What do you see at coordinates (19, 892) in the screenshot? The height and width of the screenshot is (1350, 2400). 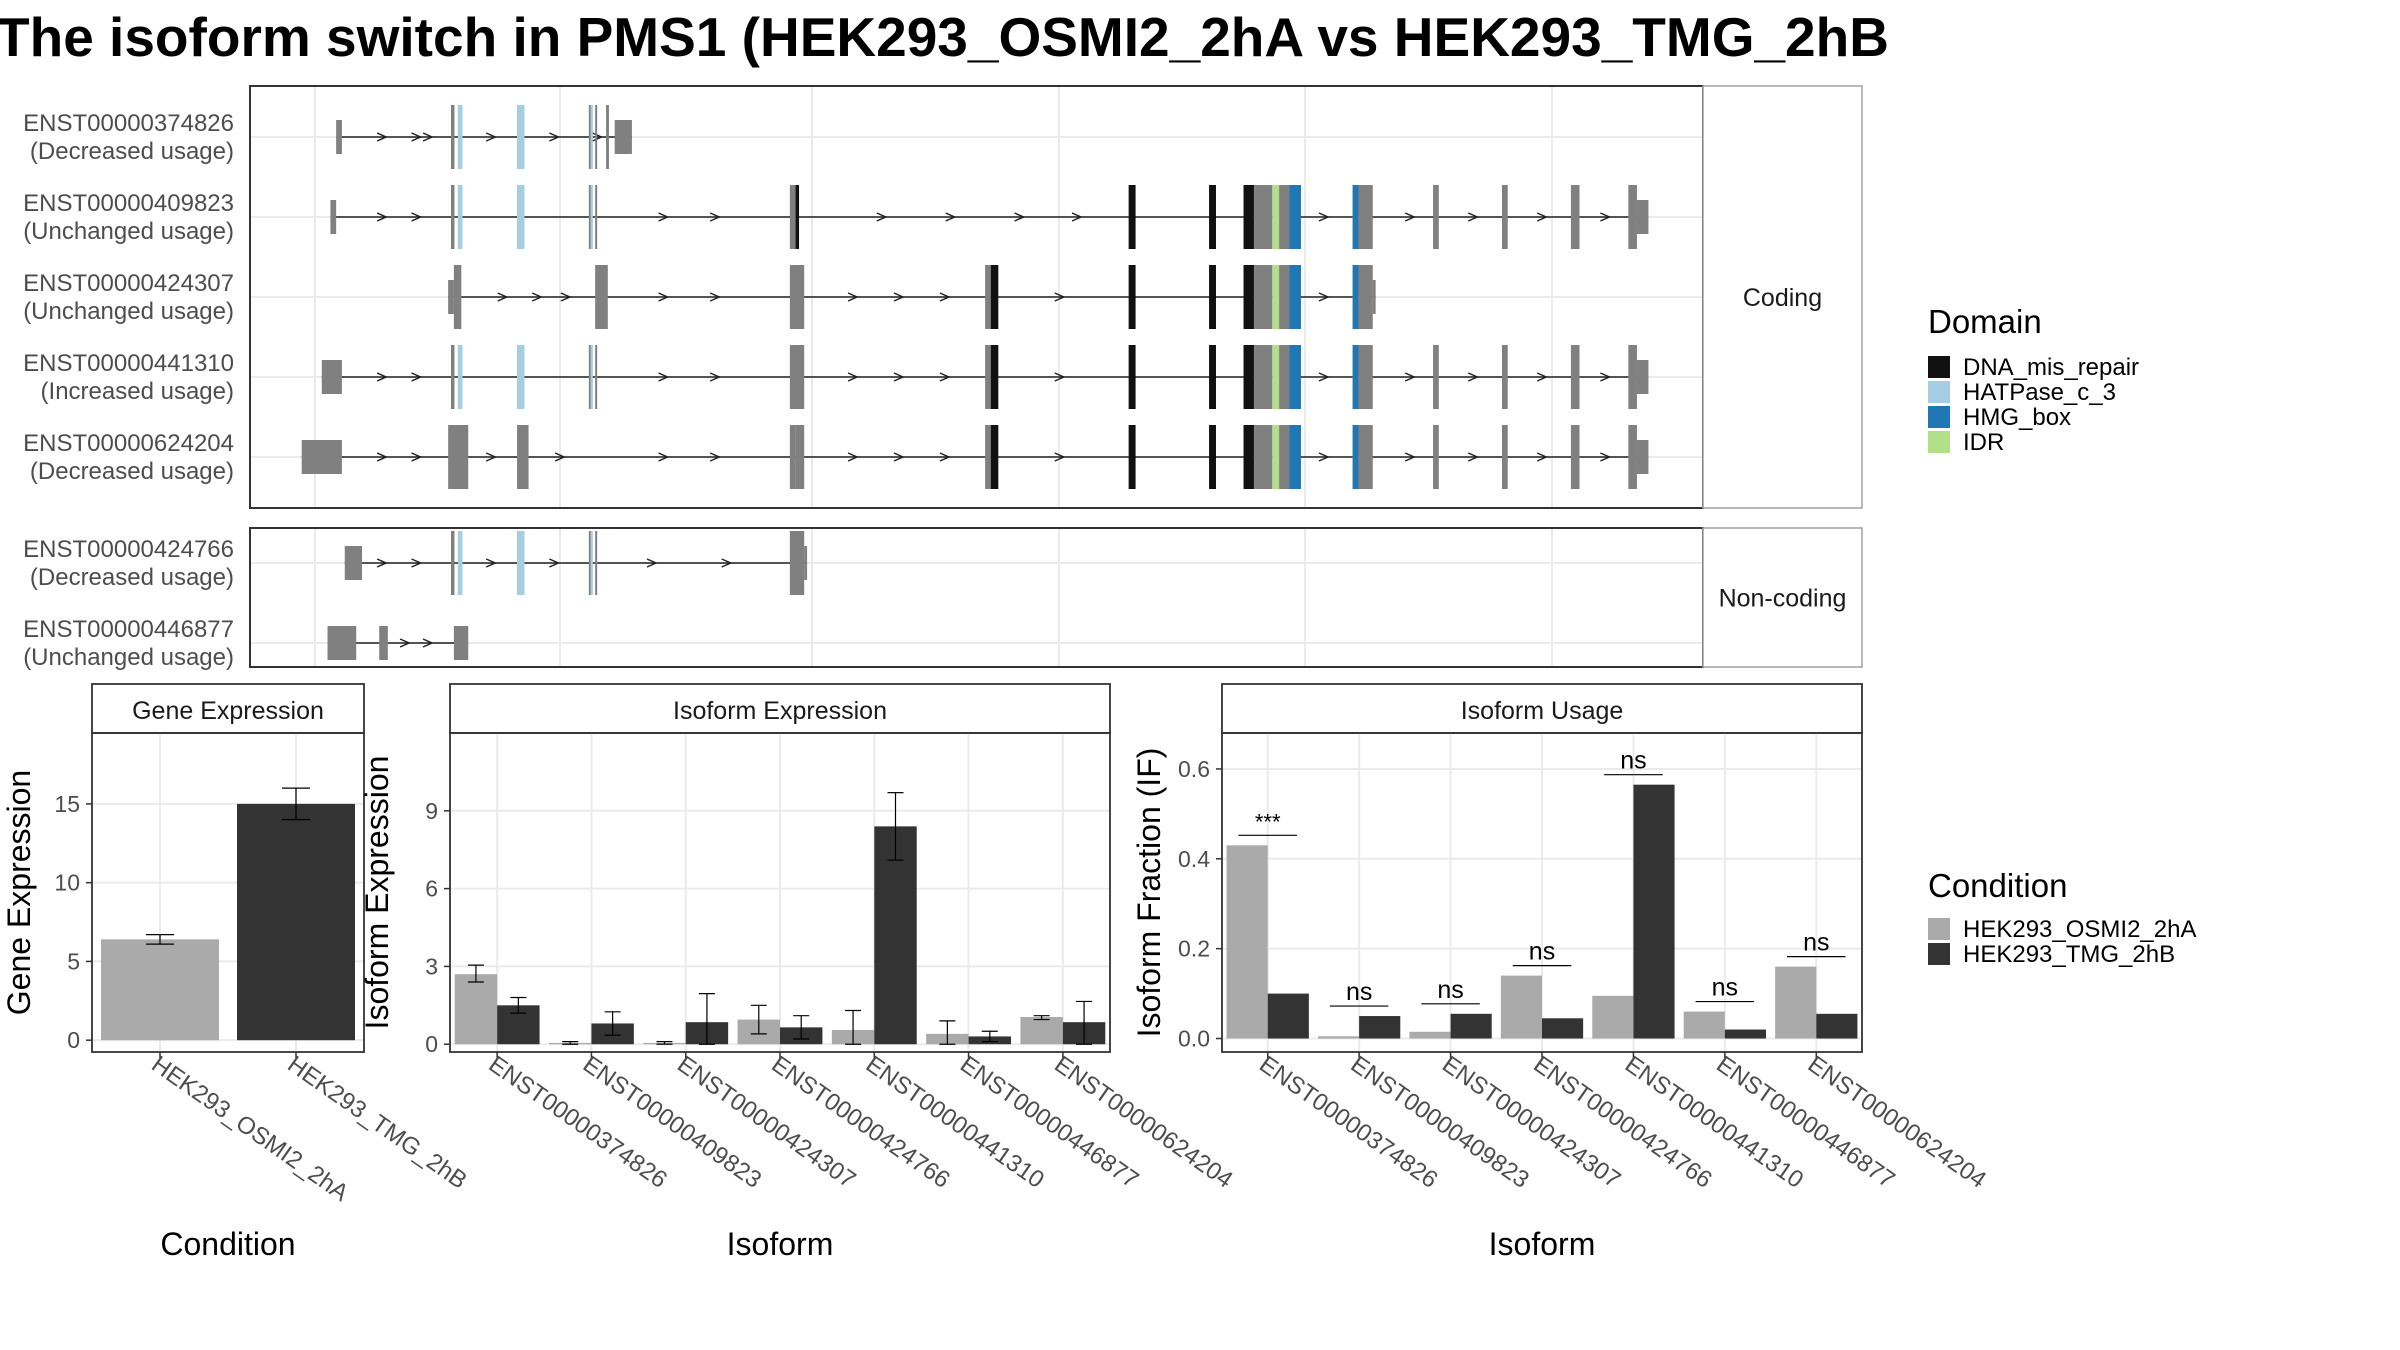 I see `y-axis-title: Gene Expression` at bounding box center [19, 892].